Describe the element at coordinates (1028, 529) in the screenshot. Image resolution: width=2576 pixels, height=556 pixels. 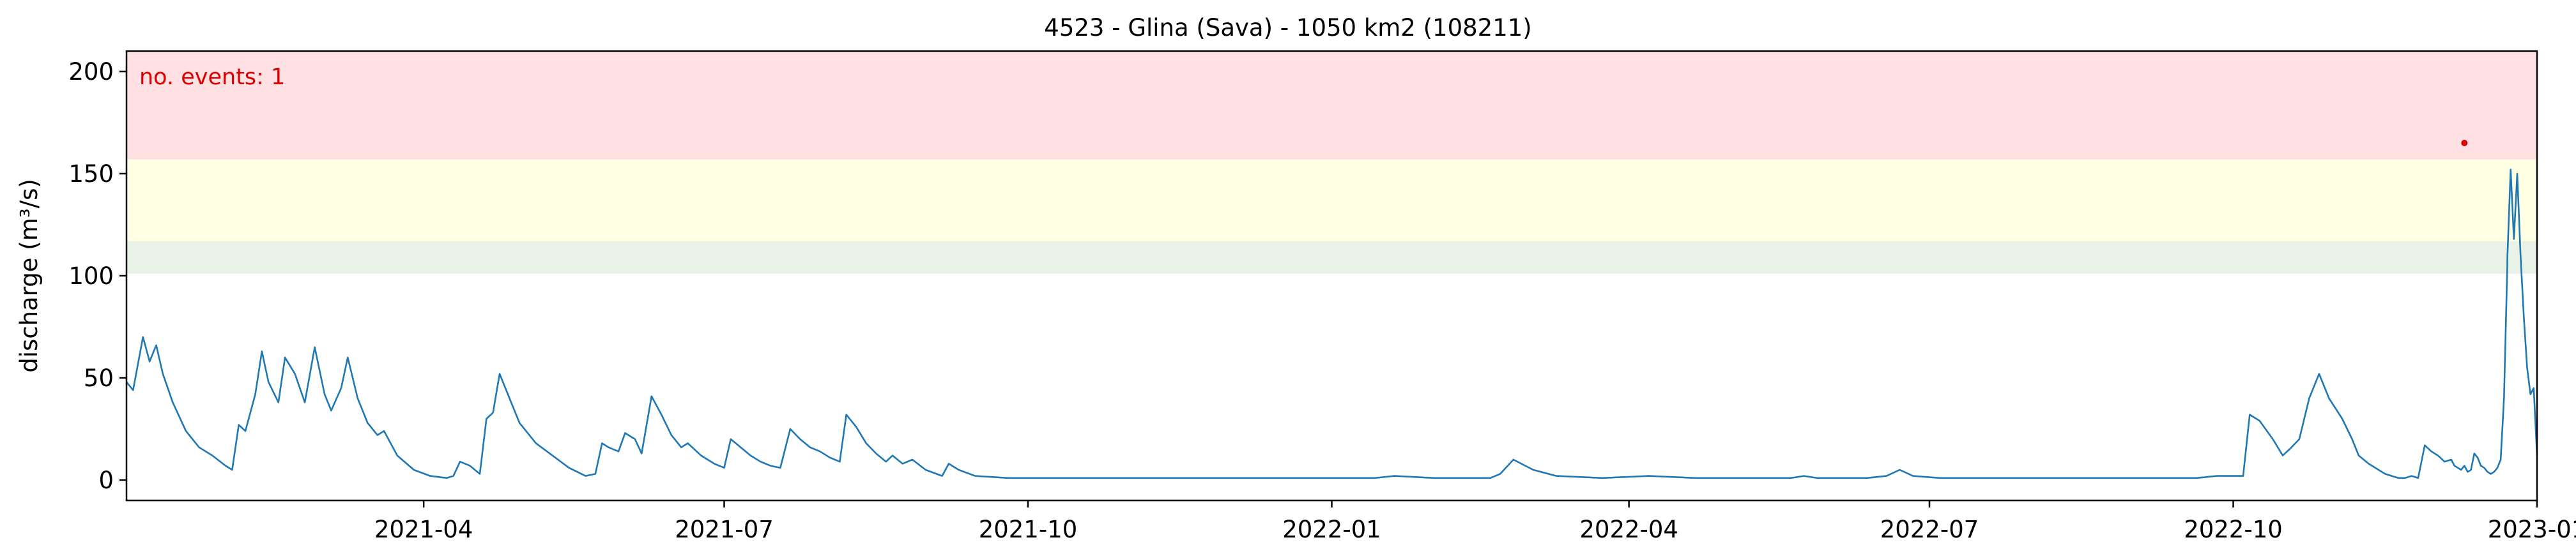
I see `x-tick-label: 2021-10` at that location.